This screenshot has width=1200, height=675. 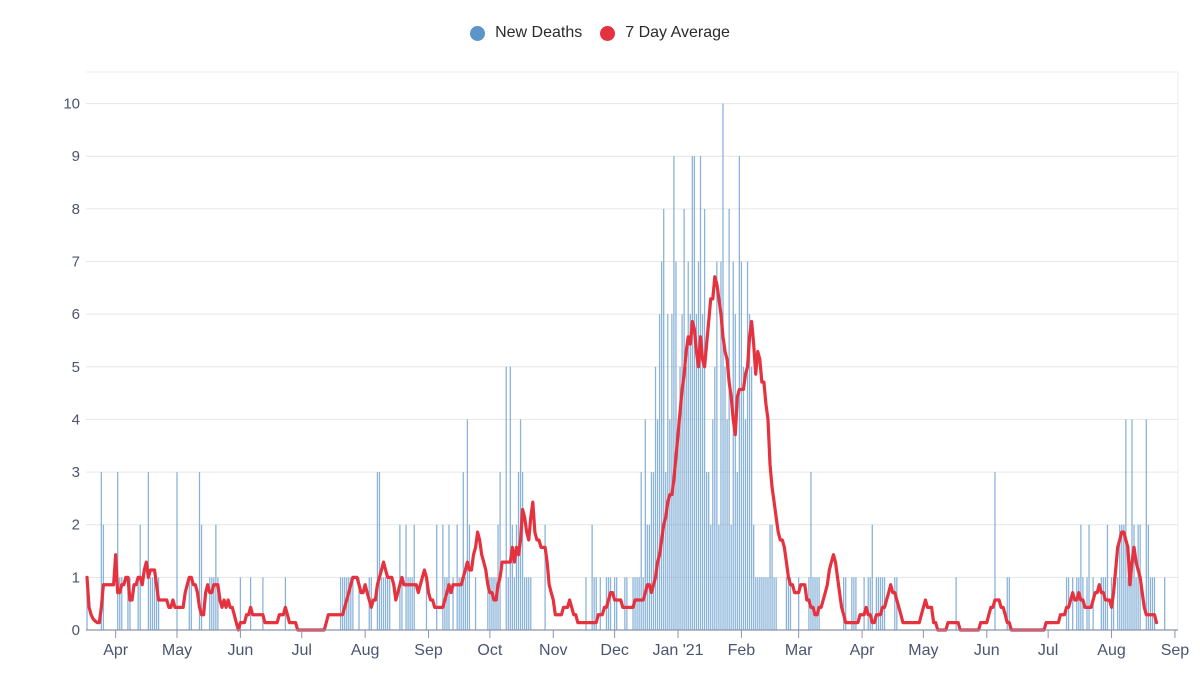 I want to click on legend-item-new-deaths: New Deaths, so click(x=526, y=33).